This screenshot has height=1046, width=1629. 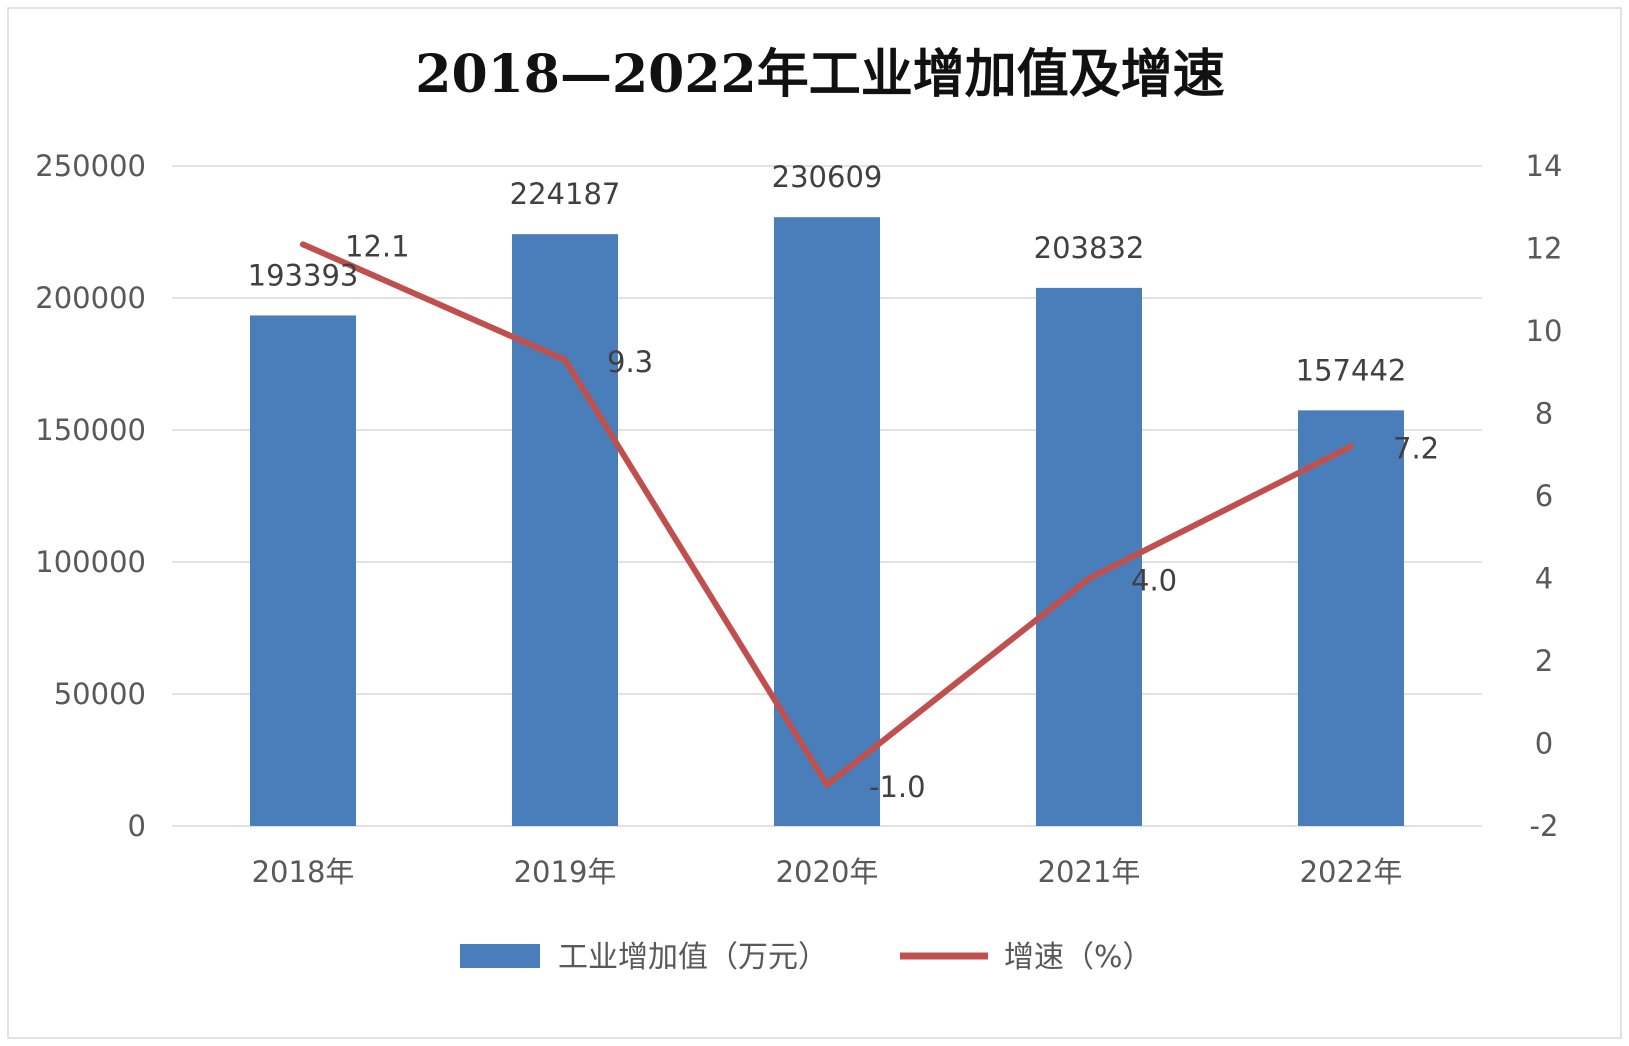 I want to click on legend: 工业增加值（万元） 增速（%）, so click(x=806, y=957).